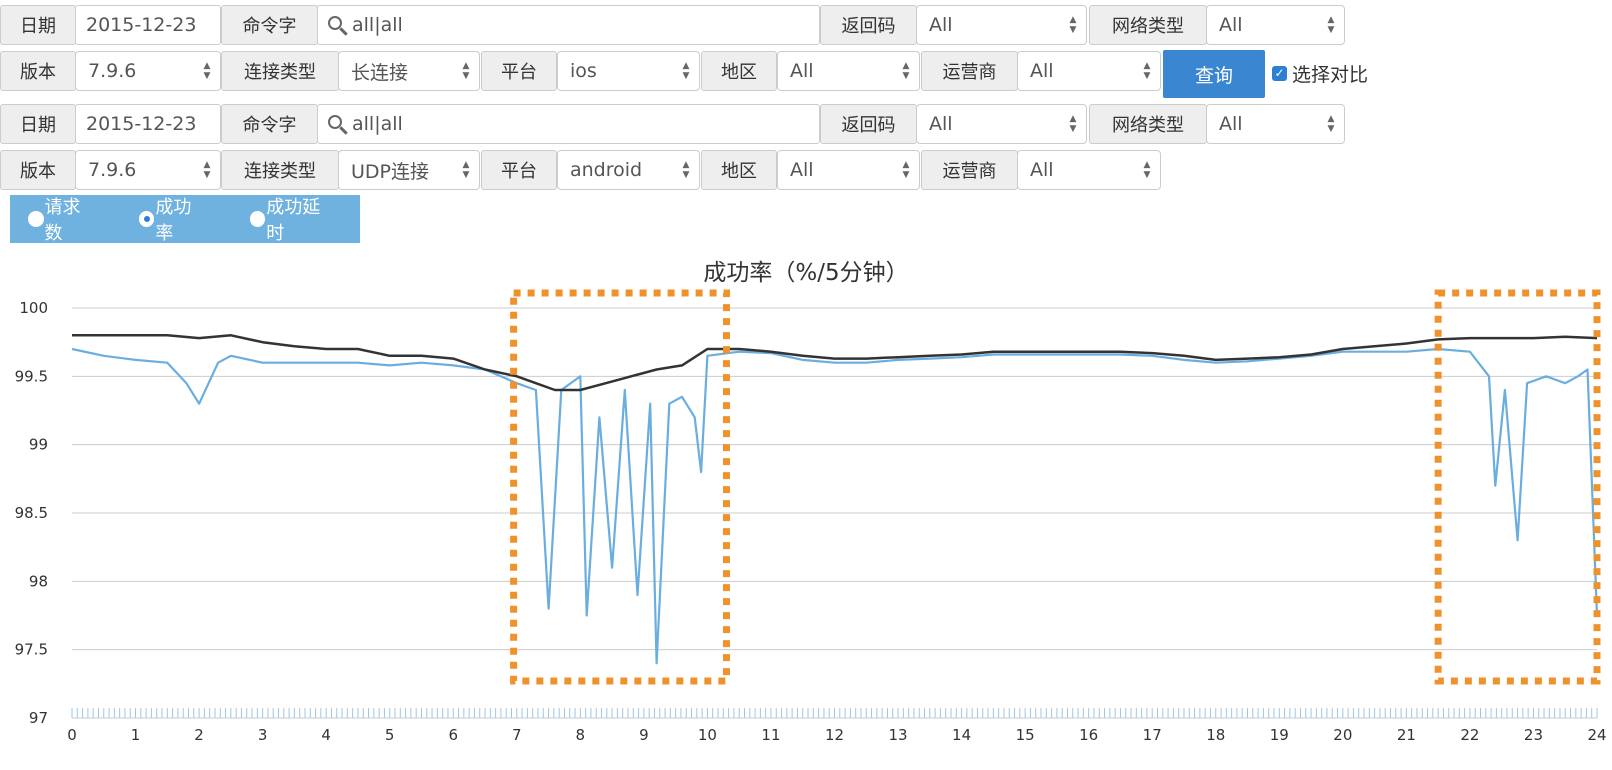 This screenshot has width=1612, height=770. Describe the element at coordinates (1088, 735) in the screenshot. I see `x-tick-label: 16` at that location.